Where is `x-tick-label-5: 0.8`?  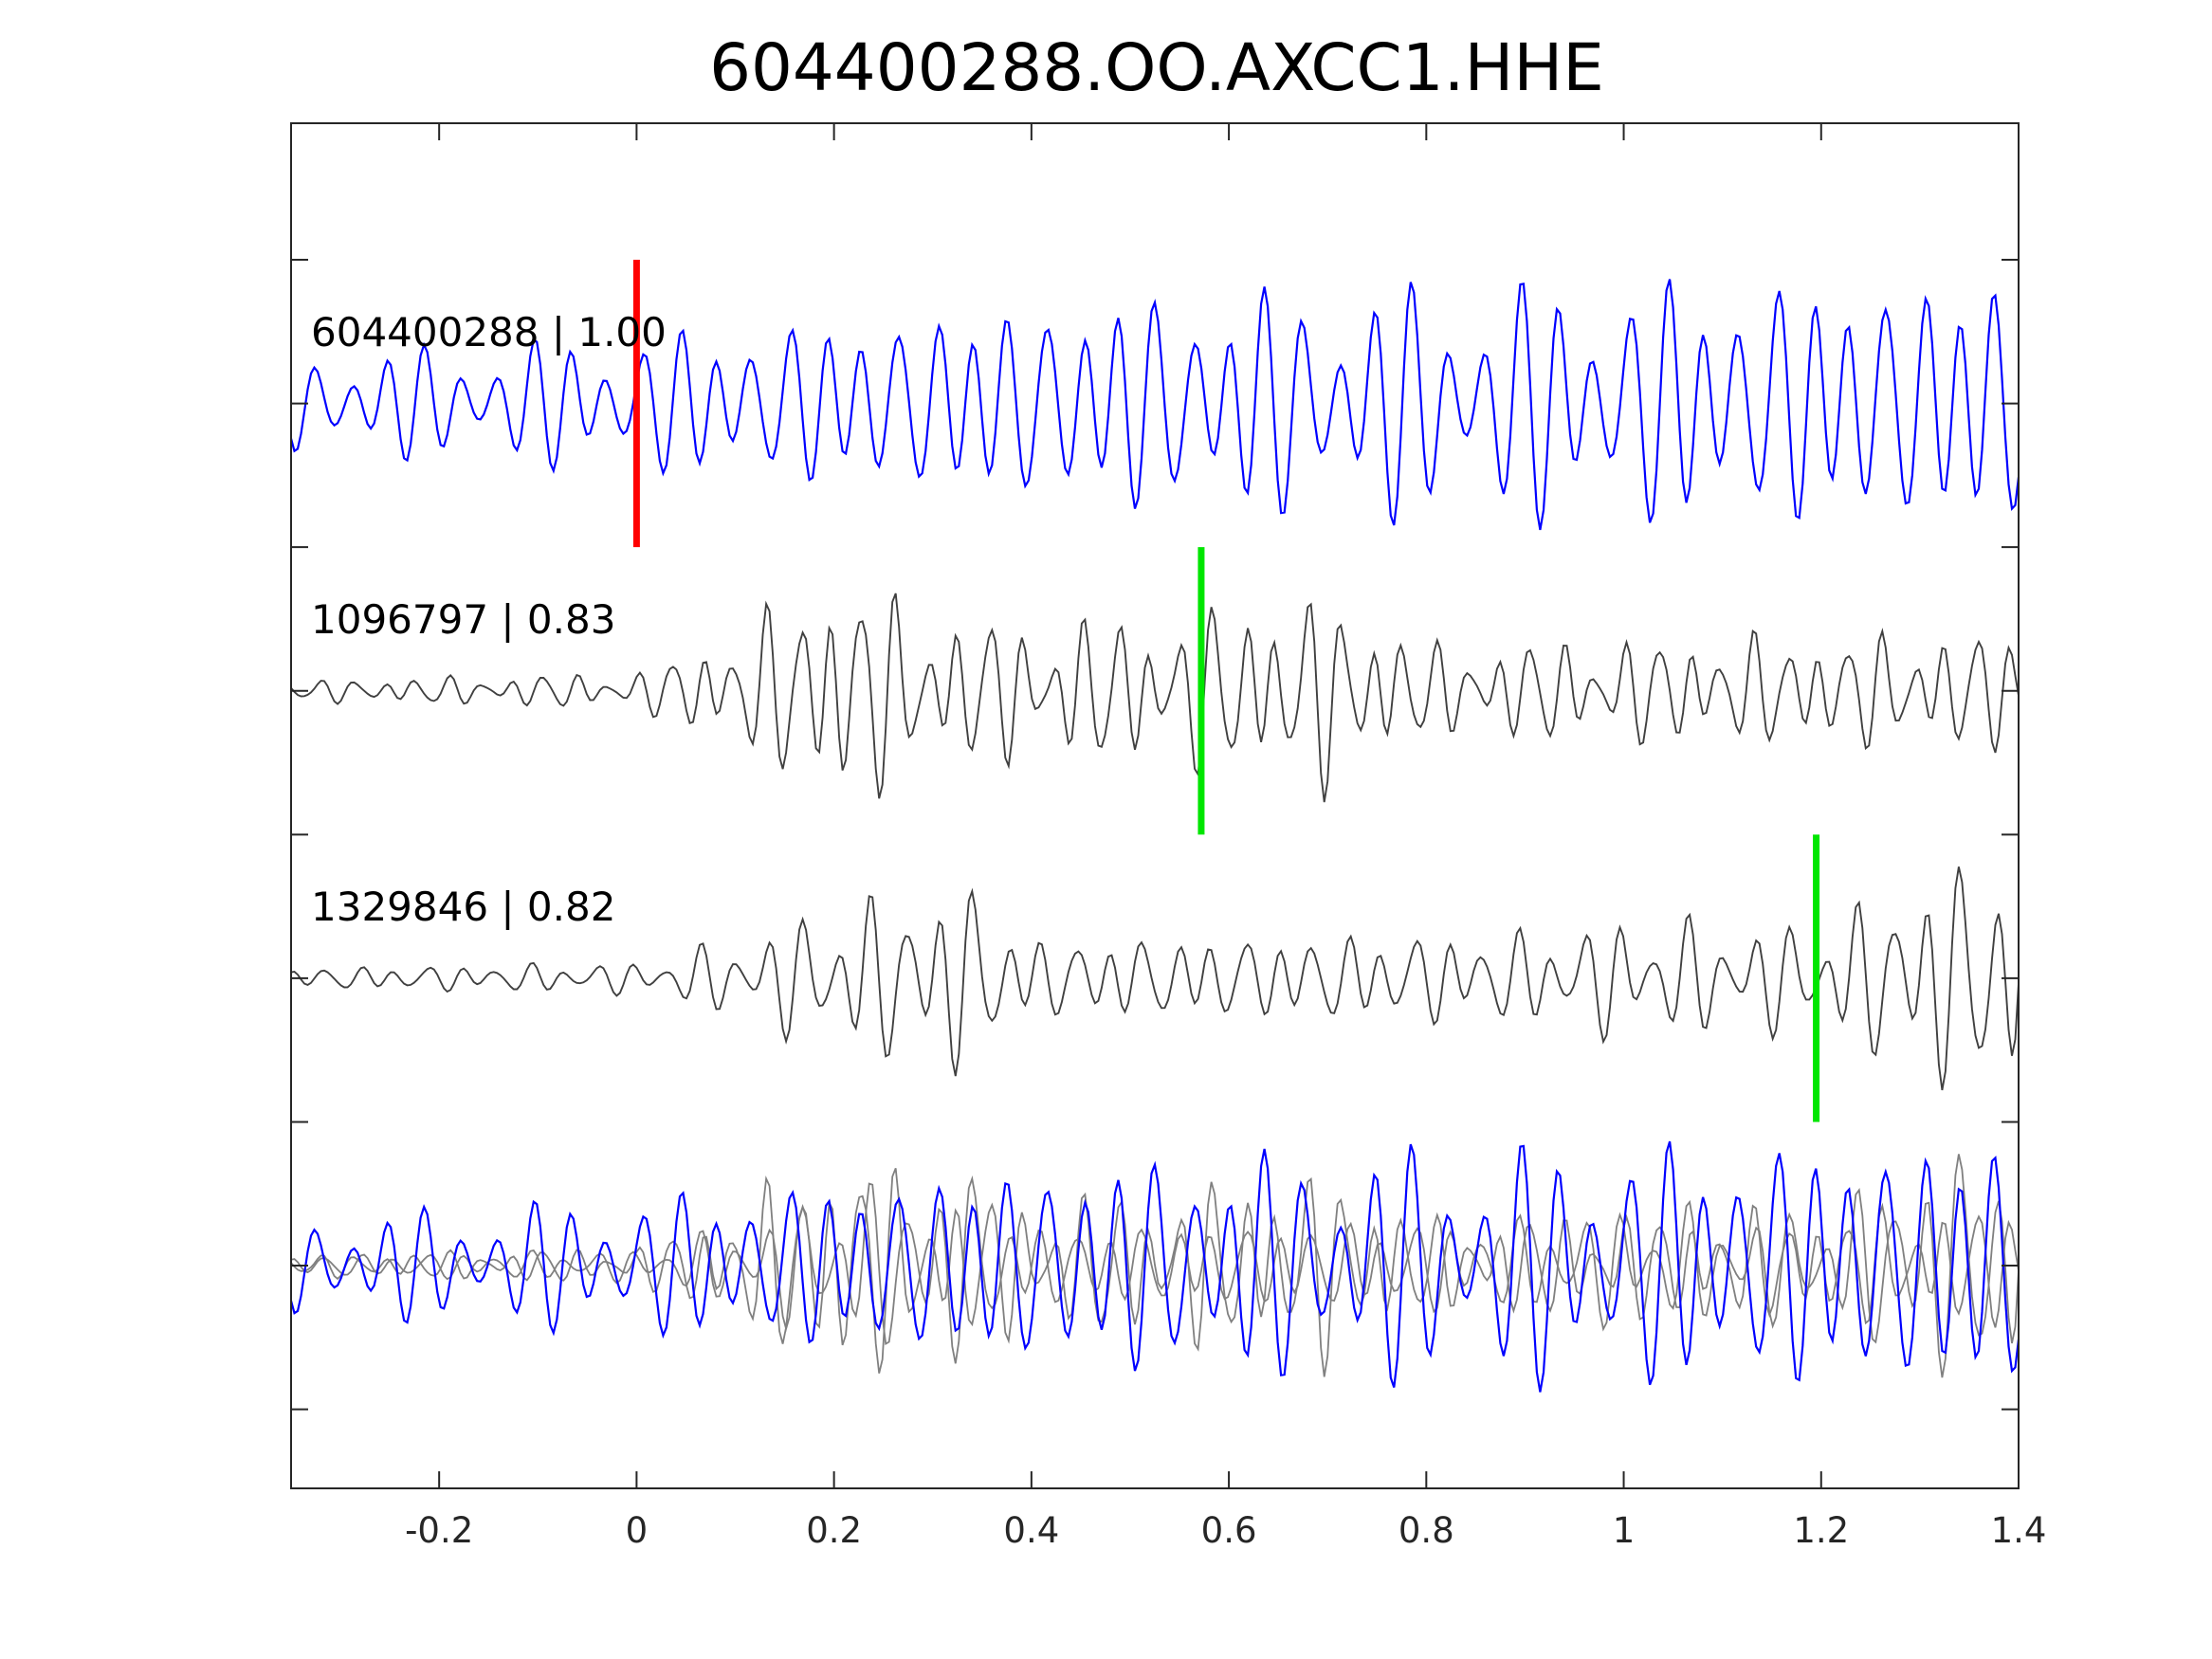
x-tick-label-5: 0.8 is located at coordinates (1426, 1530).